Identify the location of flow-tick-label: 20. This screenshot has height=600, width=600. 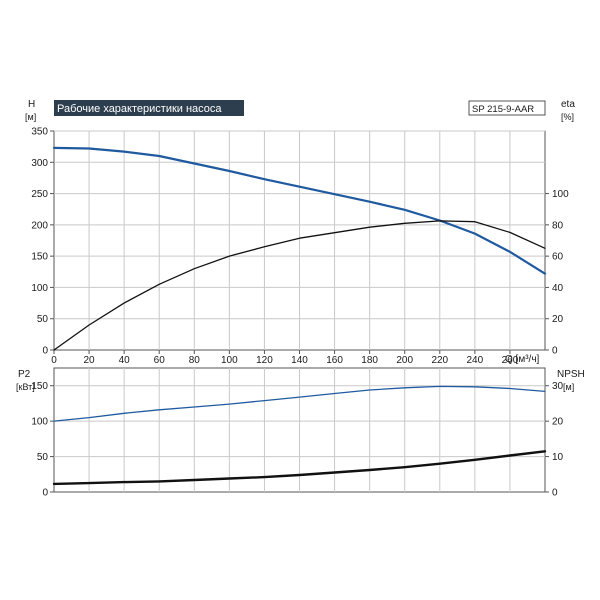
(90, 360).